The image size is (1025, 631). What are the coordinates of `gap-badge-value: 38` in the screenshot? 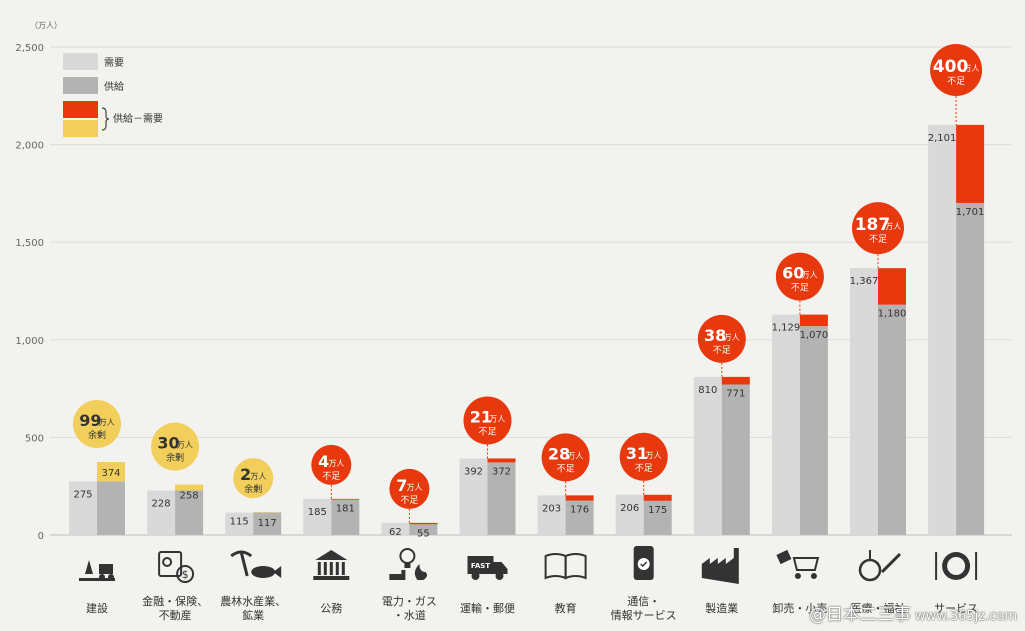 It's located at (715, 335).